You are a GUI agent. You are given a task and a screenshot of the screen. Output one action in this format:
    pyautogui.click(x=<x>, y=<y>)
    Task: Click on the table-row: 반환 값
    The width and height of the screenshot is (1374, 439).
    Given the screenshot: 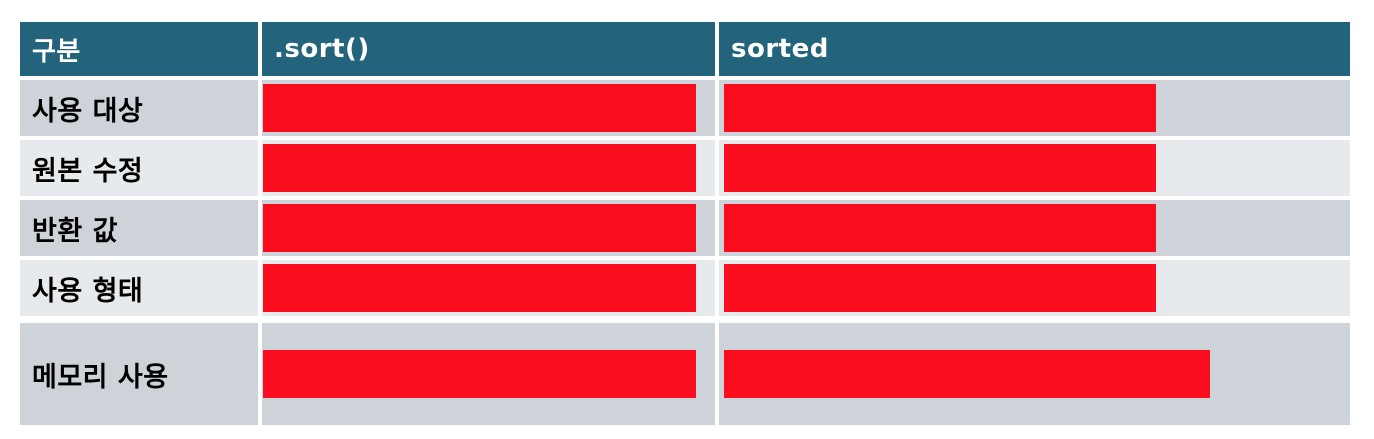 What is the action you would take?
    pyautogui.click(x=685, y=228)
    